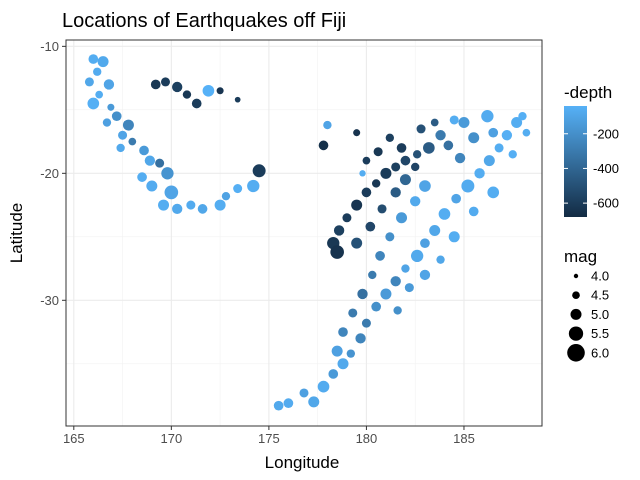 The image size is (640, 480). Describe the element at coordinates (600, 314) in the screenshot. I see `size-legend-label: 5.0` at that location.